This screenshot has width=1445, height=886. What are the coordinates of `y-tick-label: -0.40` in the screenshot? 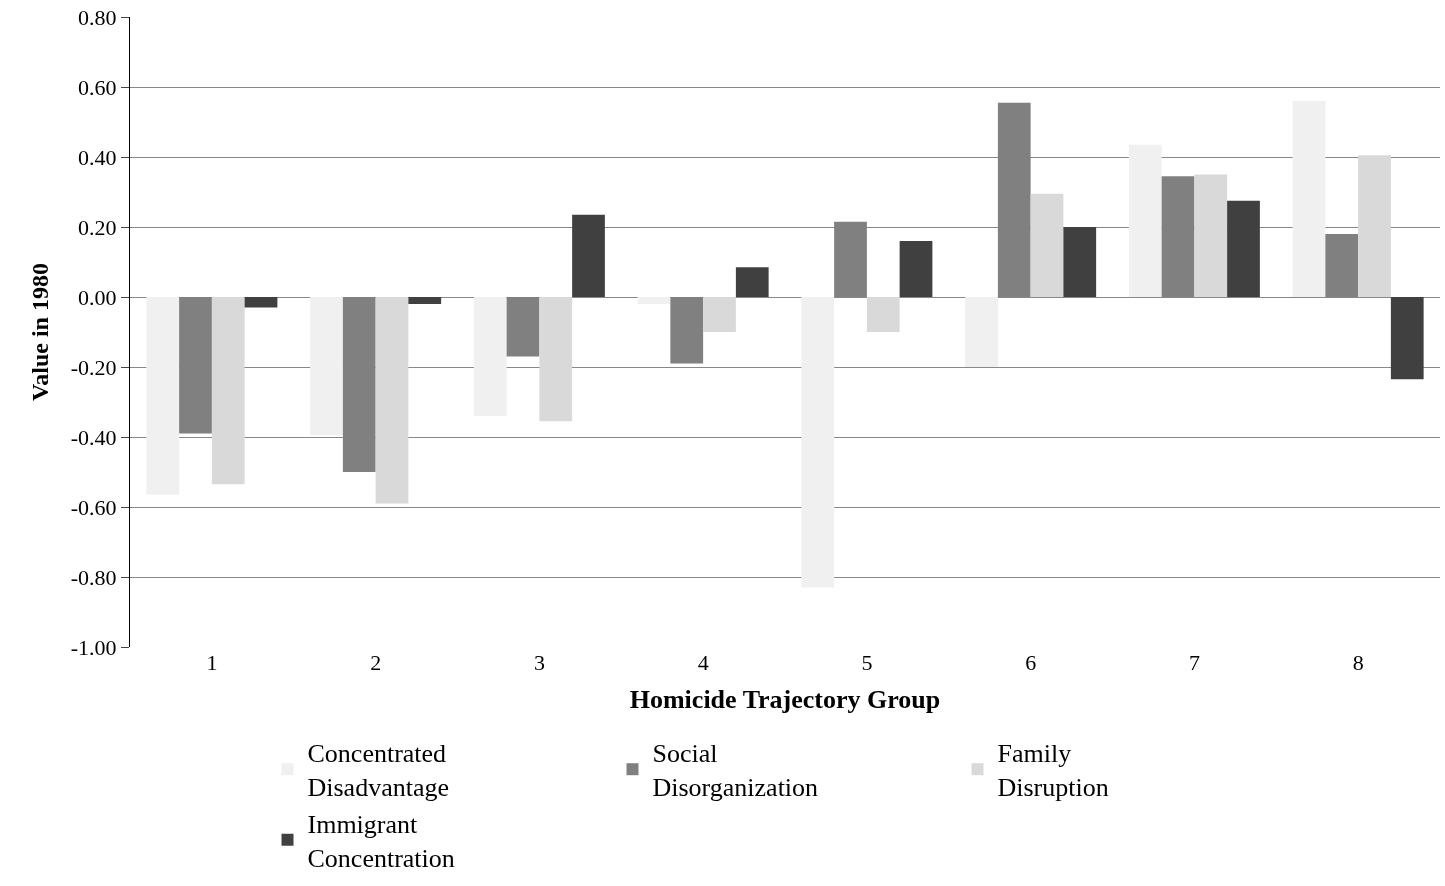 It's located at (93, 437).